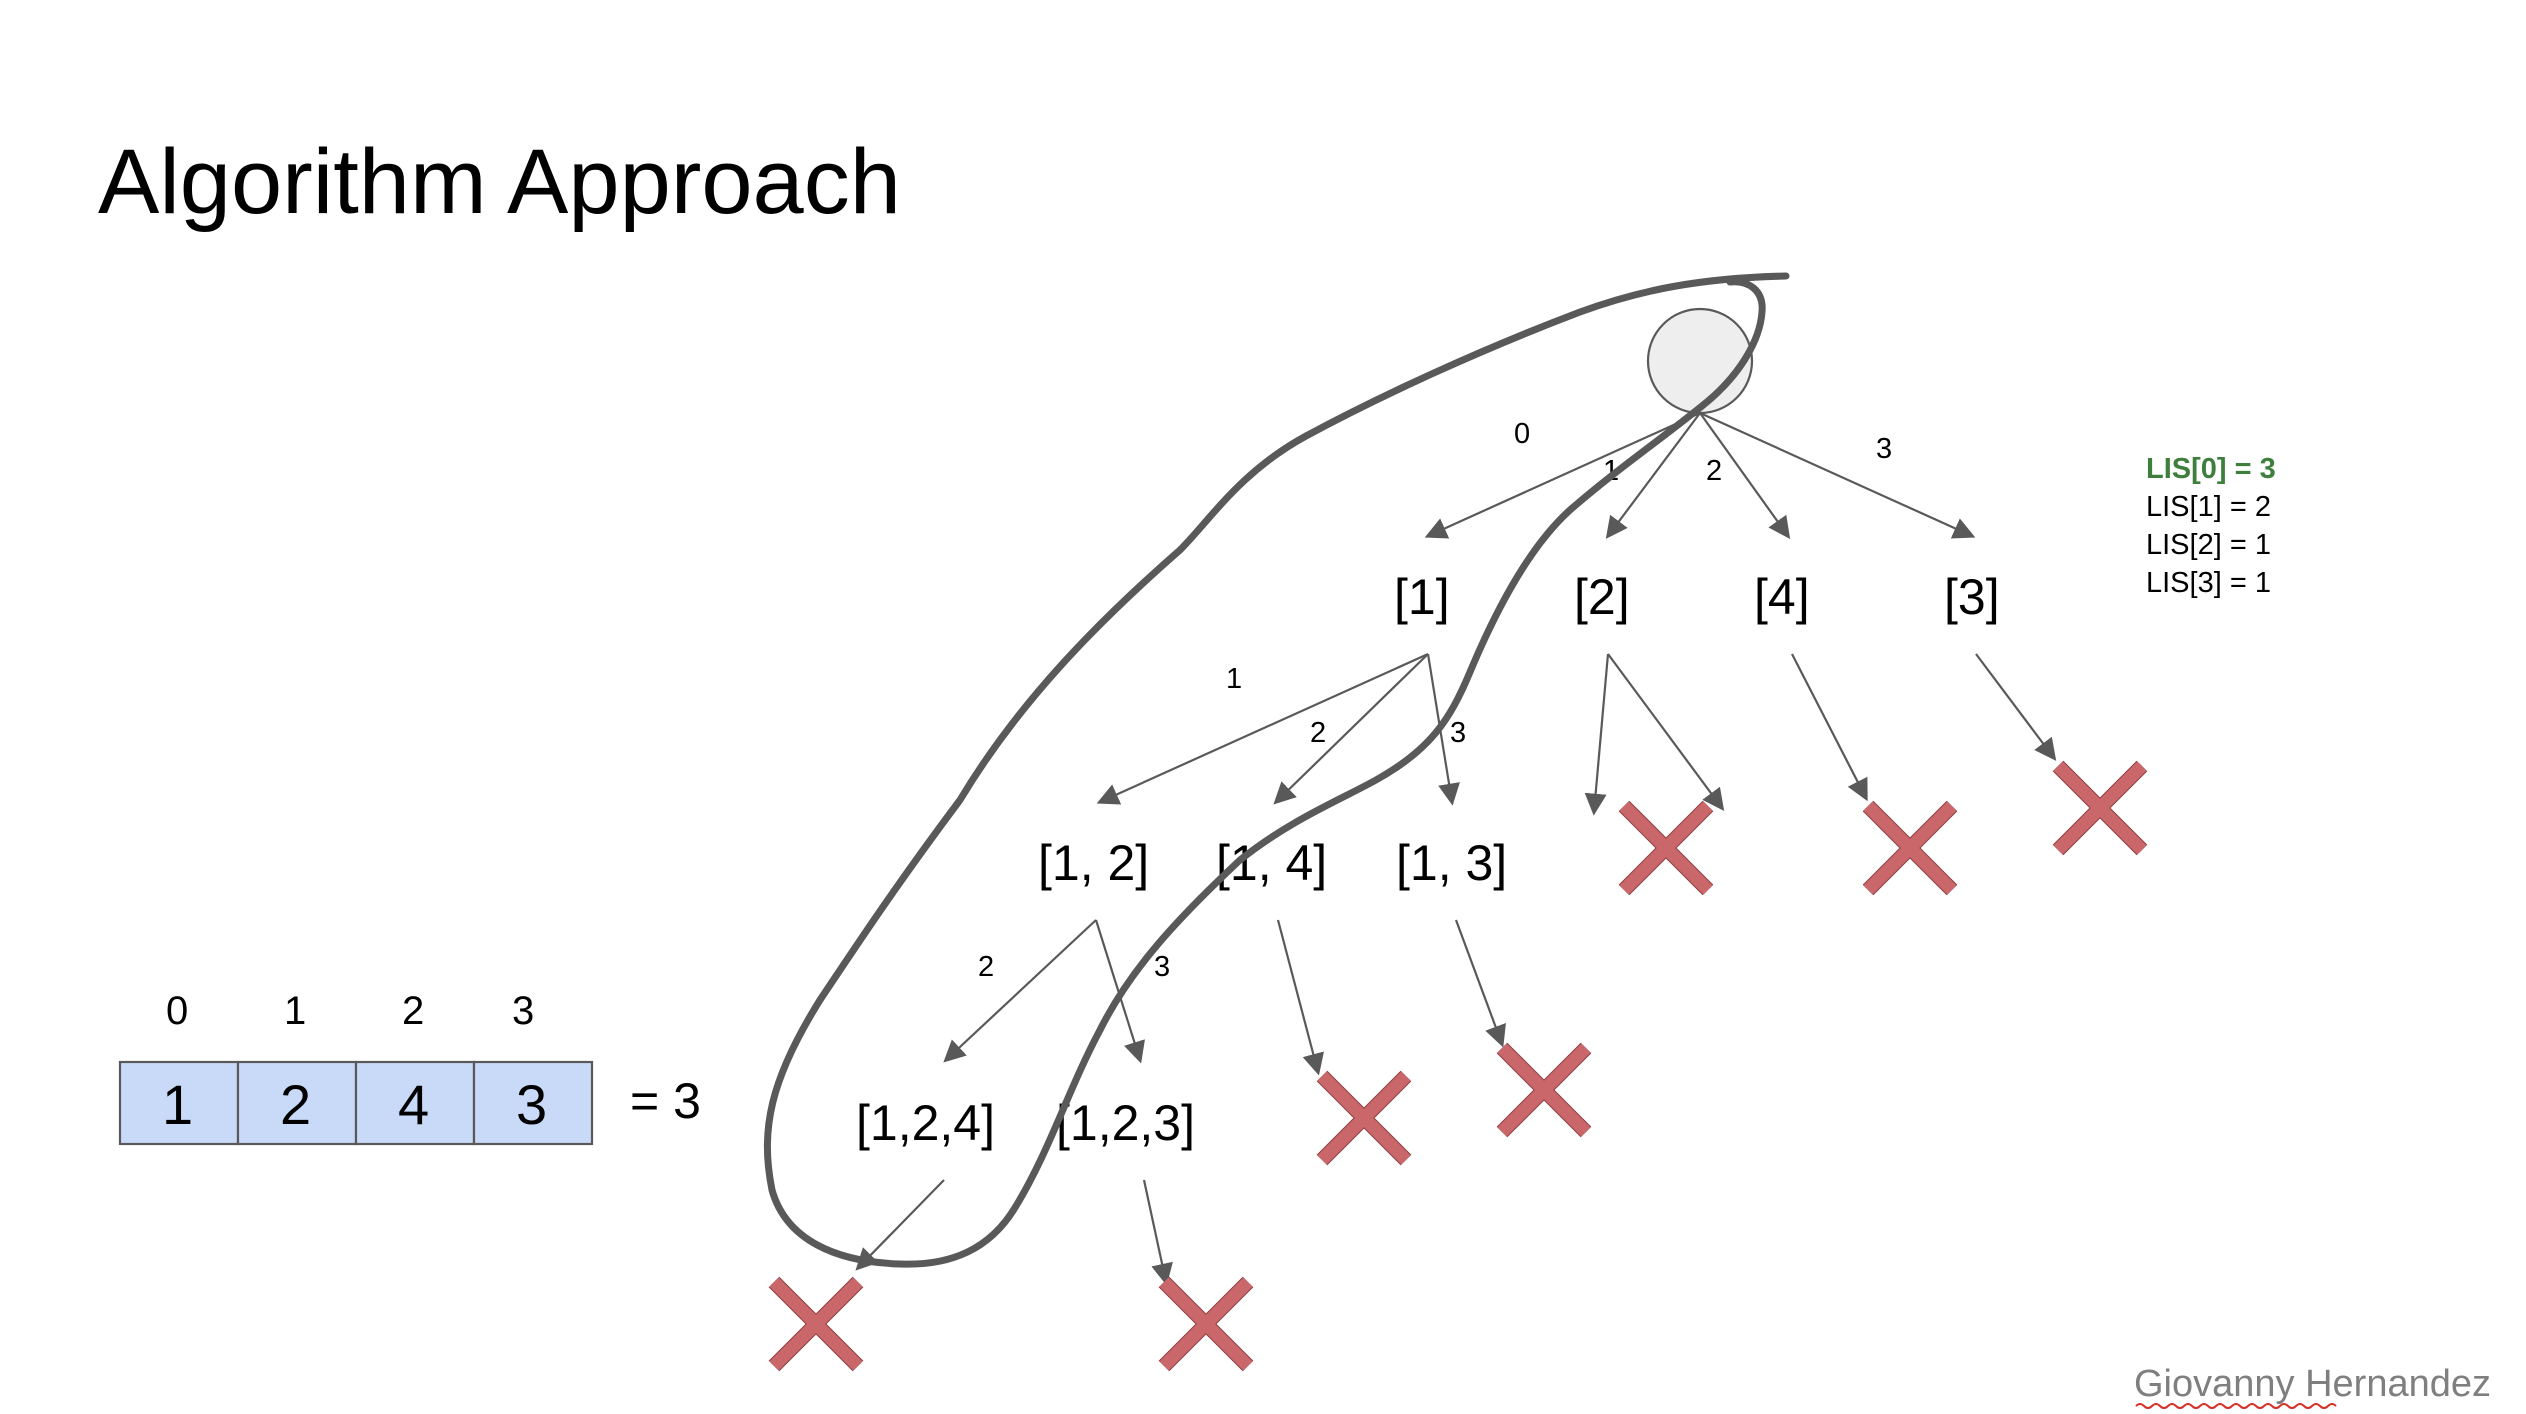 This screenshot has width=2526, height=1414. What do you see at coordinates (1093, 863) in the screenshot?
I see `node-1-2: [1, 2]` at bounding box center [1093, 863].